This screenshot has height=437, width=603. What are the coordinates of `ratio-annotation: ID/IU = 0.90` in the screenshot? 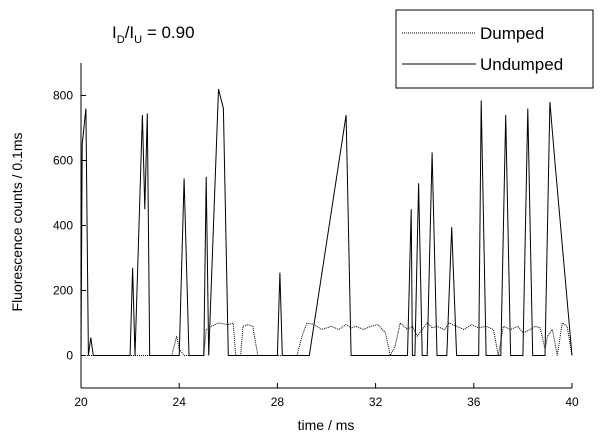 It's located at (153, 34).